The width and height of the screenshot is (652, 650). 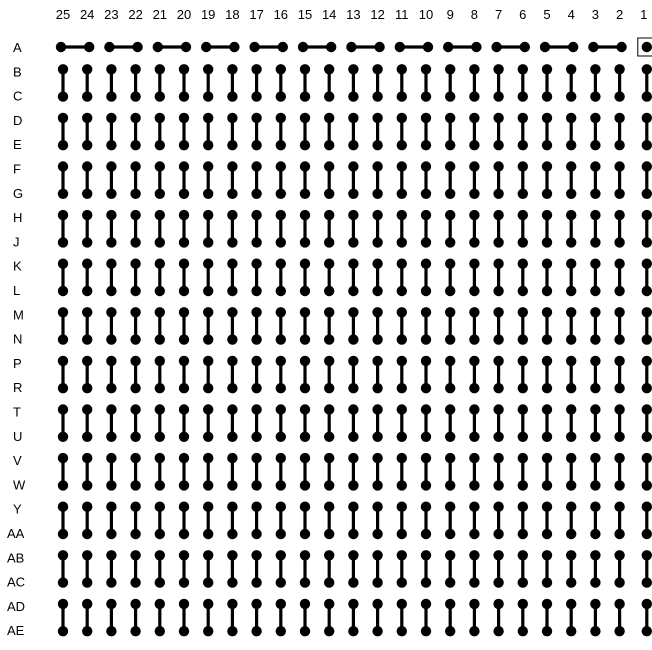 I want to click on pin-B8, so click(x=474, y=69).